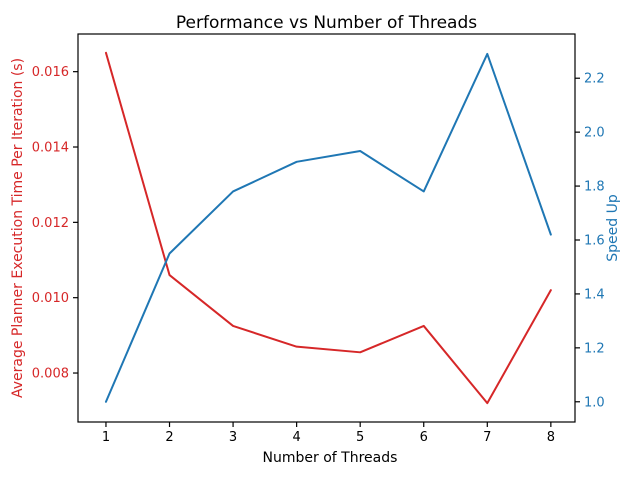 This screenshot has width=640, height=480. Describe the element at coordinates (296, 437) in the screenshot. I see `x-tick-label: 4` at that location.